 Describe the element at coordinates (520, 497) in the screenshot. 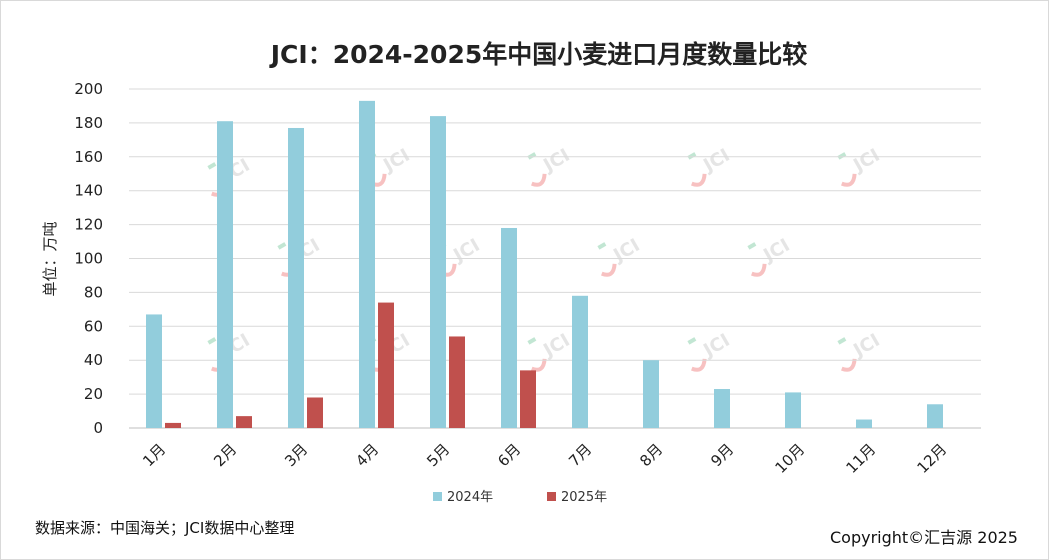

I see `legend: 2024年 2025年` at that location.